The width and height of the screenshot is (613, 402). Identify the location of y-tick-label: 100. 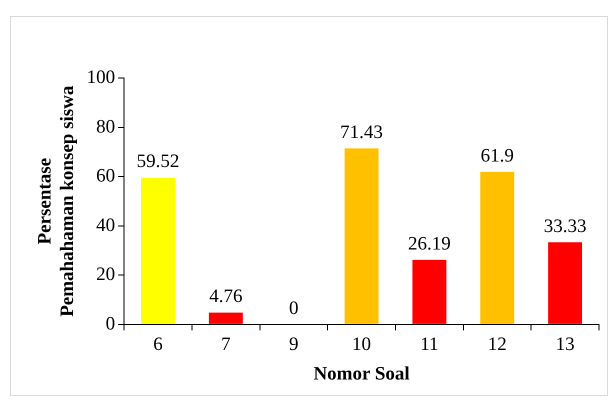
(101, 77).